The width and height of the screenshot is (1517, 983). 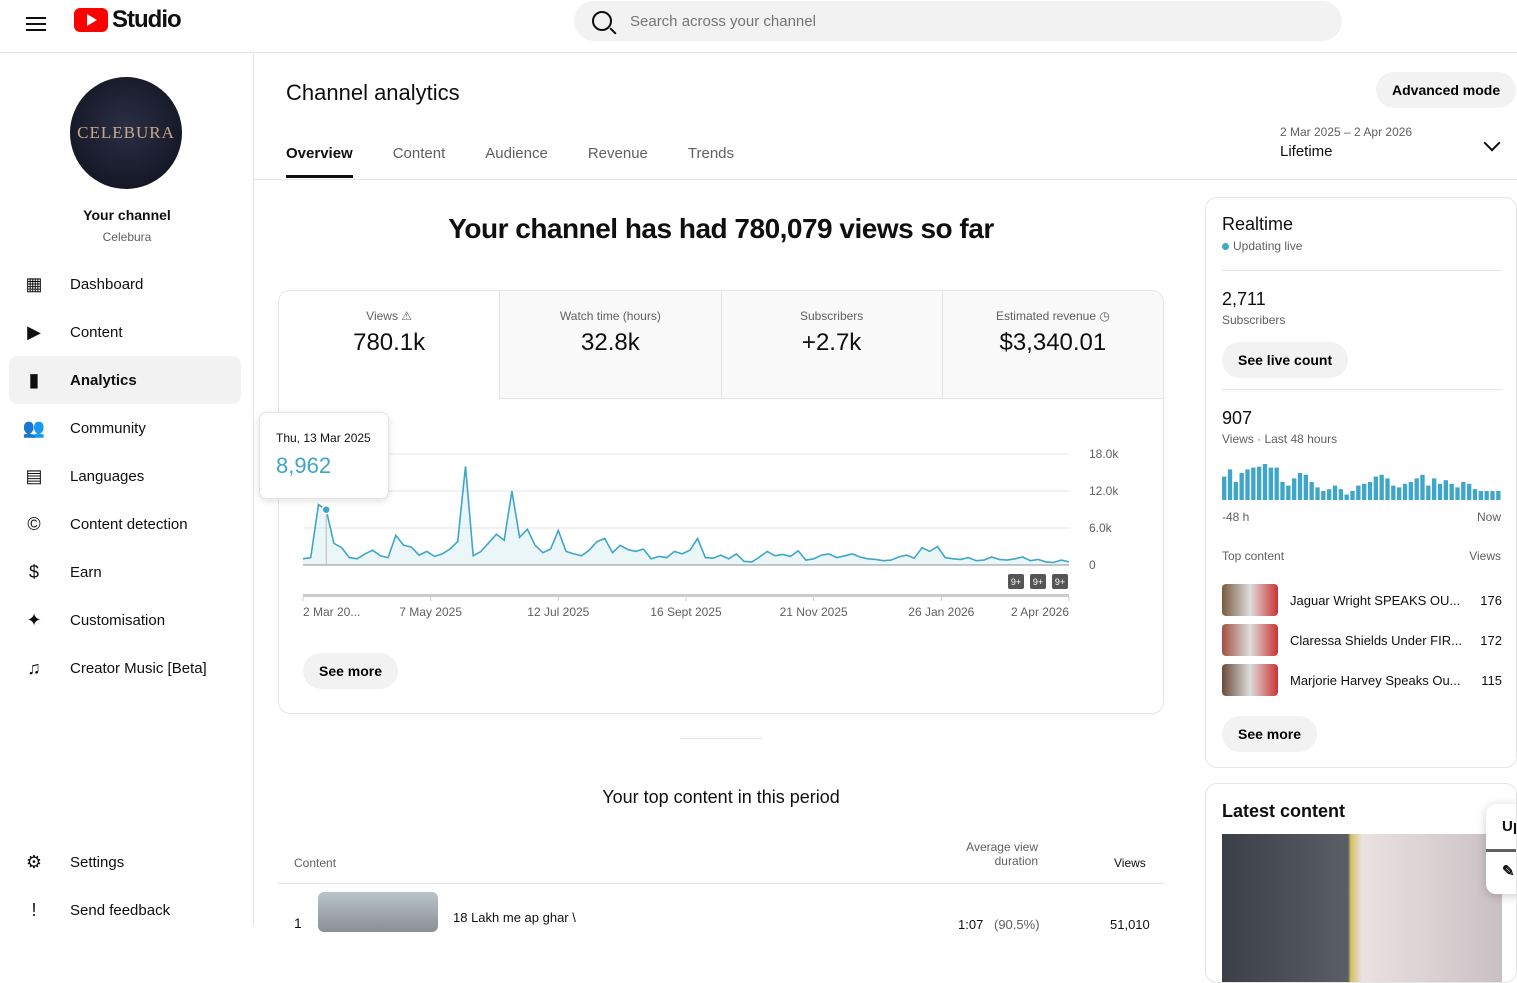 I want to click on x-tick-label: 2 Apr 2026, so click(x=1040, y=612).